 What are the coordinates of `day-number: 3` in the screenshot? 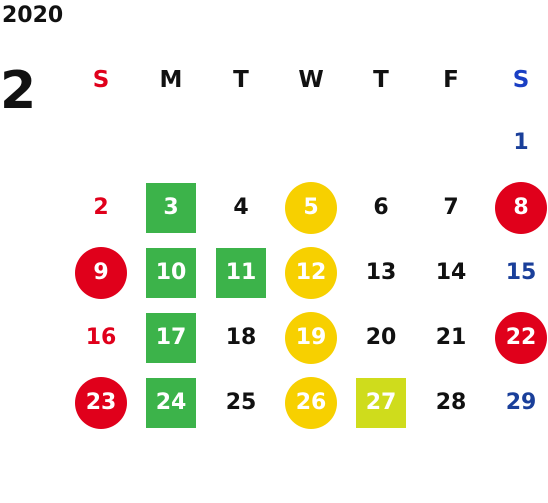 It's located at (171, 207).